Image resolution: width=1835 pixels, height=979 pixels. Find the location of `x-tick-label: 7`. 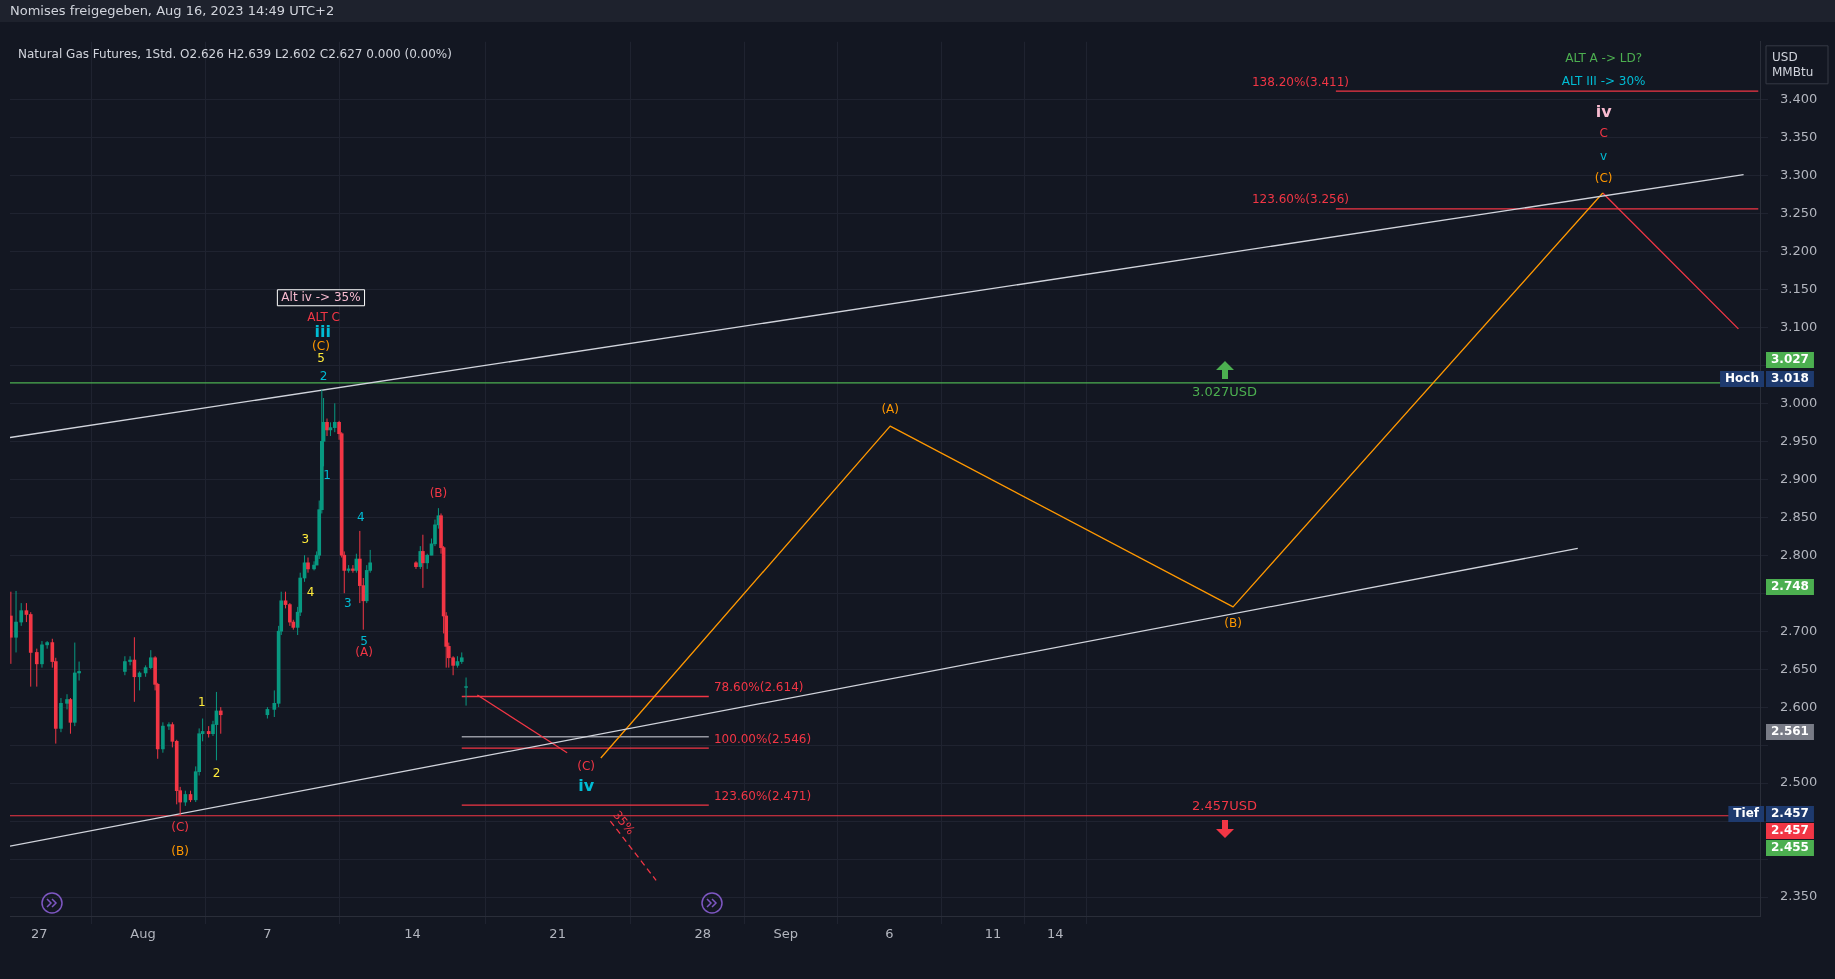

x-tick-label: 7 is located at coordinates (267, 934).